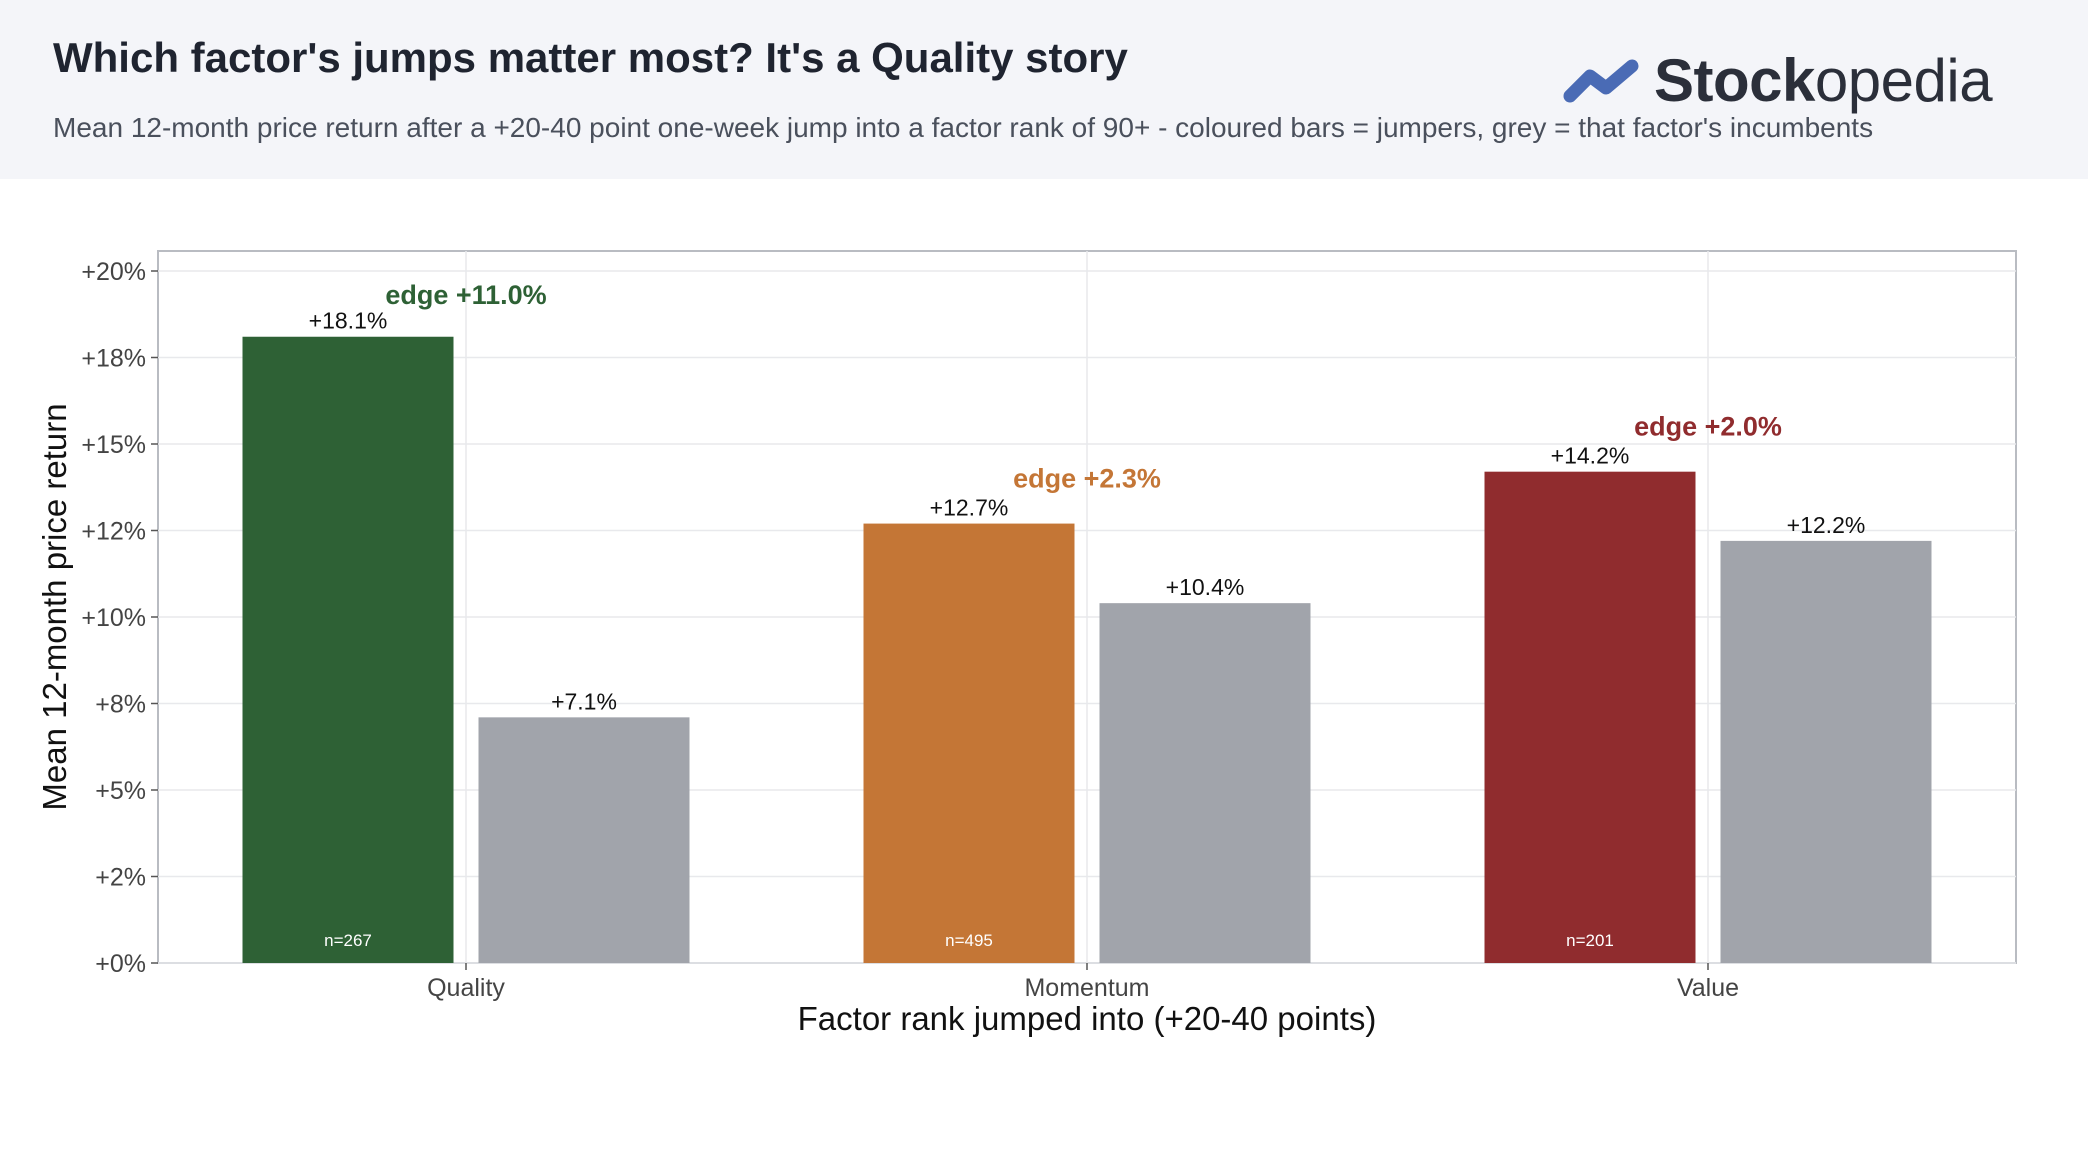 This screenshot has width=2088, height=1160. What do you see at coordinates (466, 988) in the screenshot?
I see `x-tick-label: Quality` at bounding box center [466, 988].